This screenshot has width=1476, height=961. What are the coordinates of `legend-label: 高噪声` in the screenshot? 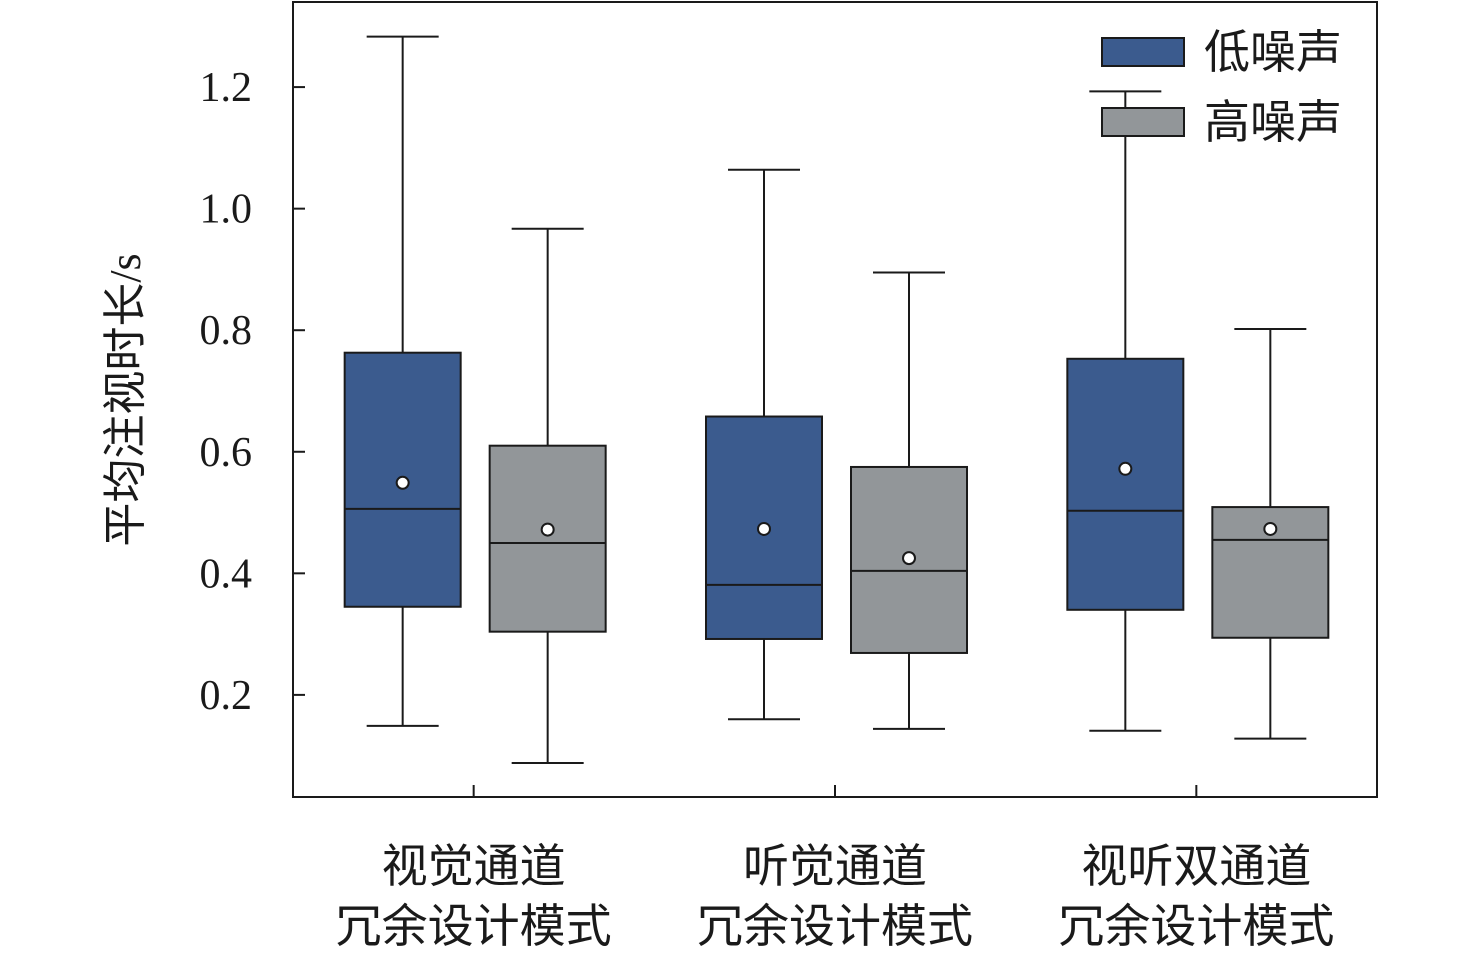 It's located at (1273, 122).